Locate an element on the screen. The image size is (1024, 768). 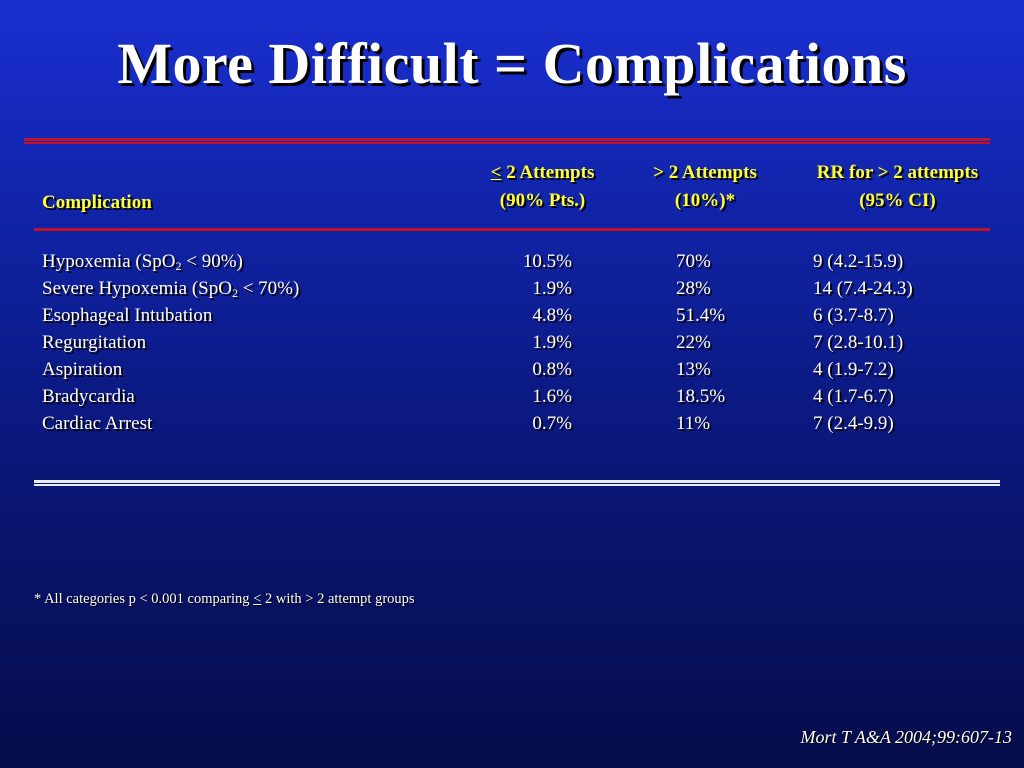
complication-name: Bradycardia is located at coordinates (88, 396).